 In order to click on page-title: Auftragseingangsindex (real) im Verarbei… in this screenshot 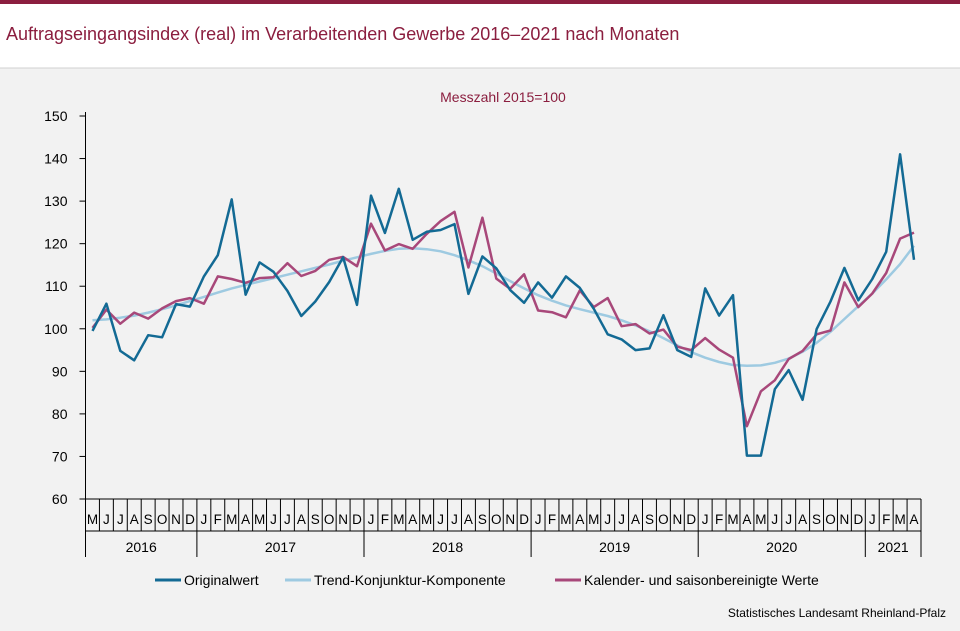, I will do `click(343, 34)`.